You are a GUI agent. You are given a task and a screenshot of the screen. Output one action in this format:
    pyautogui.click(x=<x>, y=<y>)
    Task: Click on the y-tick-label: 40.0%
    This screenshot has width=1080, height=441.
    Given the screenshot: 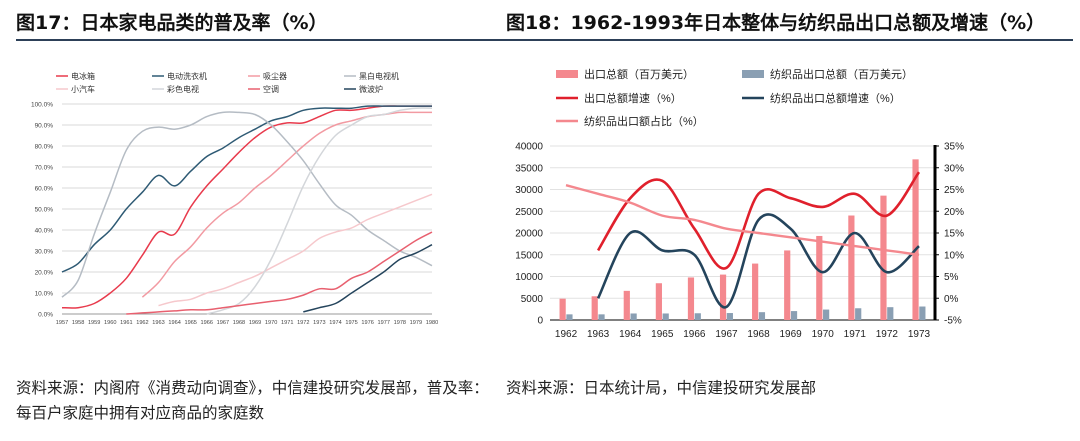 What is the action you would take?
    pyautogui.click(x=44, y=231)
    